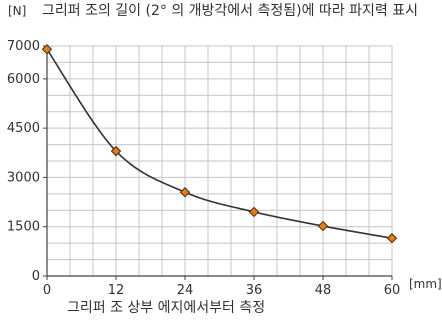 This screenshot has height=320, width=442. What do you see at coordinates (254, 290) in the screenshot?
I see `x-tick-label: 36` at bounding box center [254, 290].